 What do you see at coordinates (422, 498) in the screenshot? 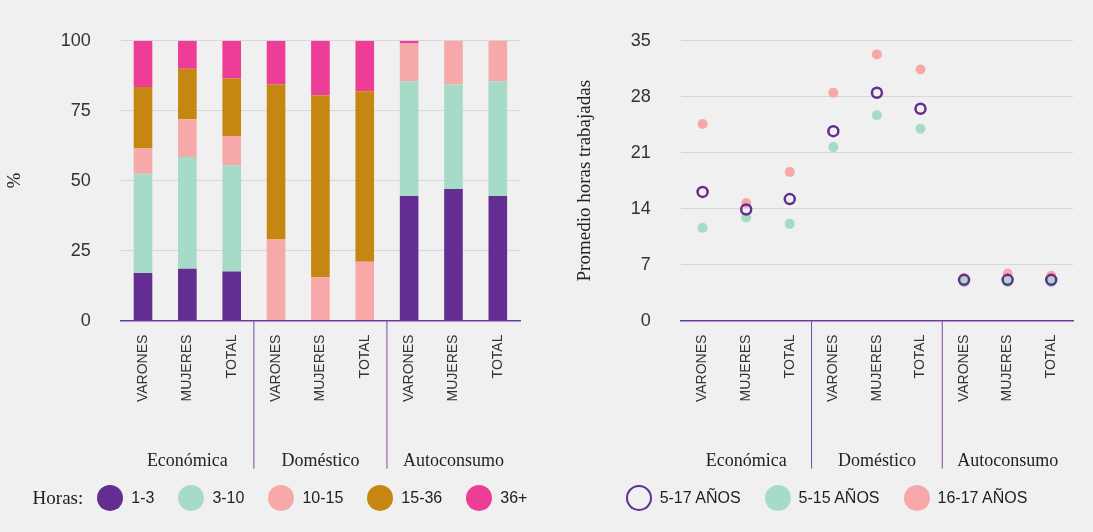
I see `legend-label: 15-36` at bounding box center [422, 498].